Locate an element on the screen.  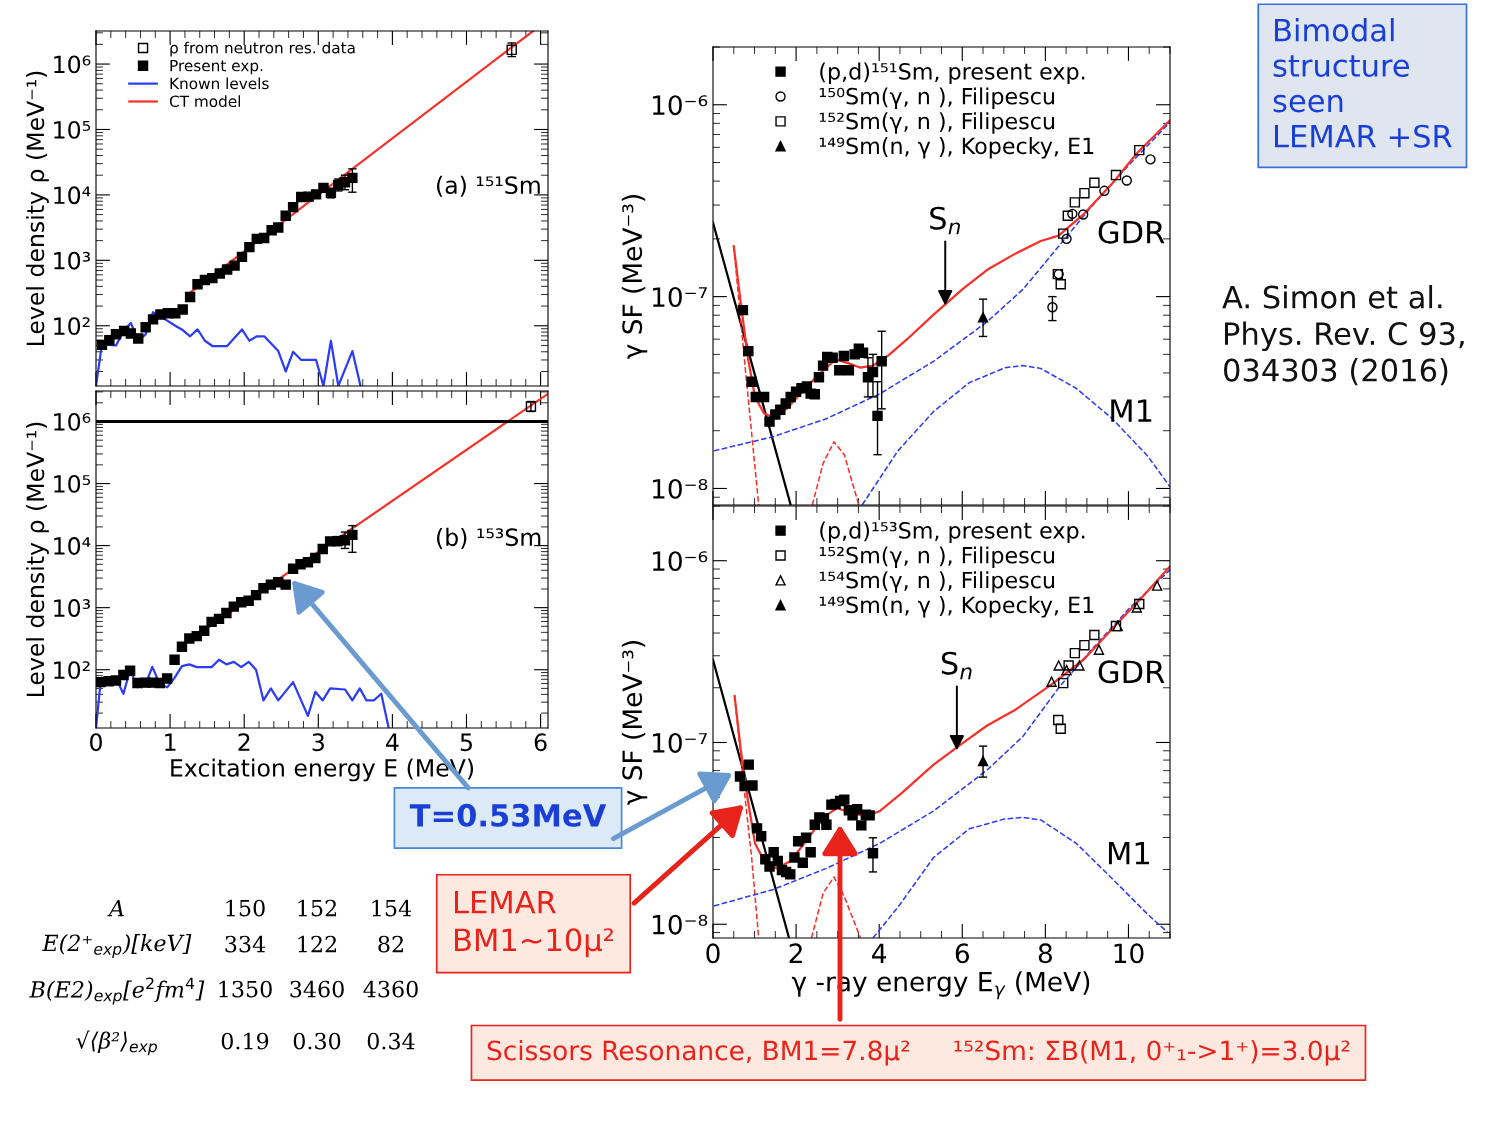
text: 0.30 is located at coordinates (317, 1041).